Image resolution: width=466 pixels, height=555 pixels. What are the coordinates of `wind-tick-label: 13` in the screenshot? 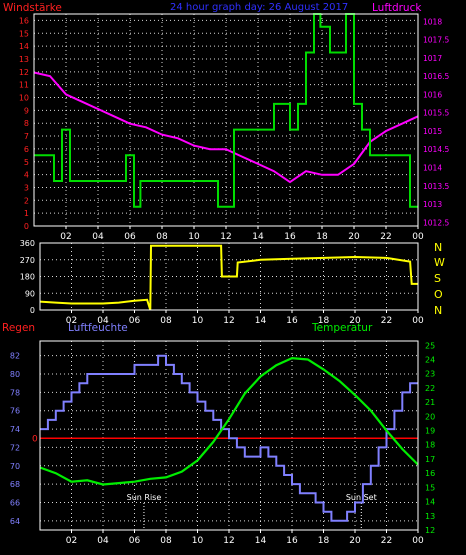 It's located at (24, 59).